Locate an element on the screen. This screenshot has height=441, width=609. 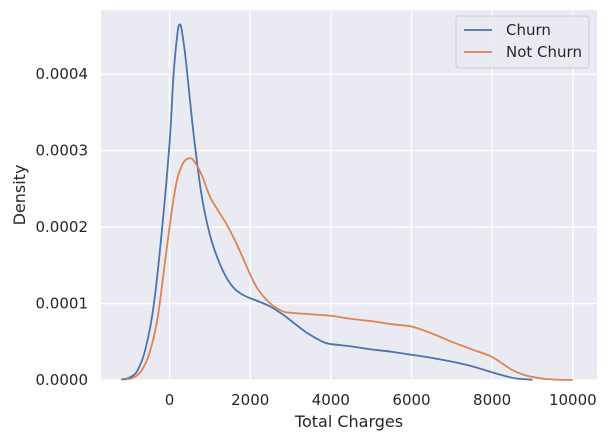
x-tick-label: 0 is located at coordinates (170, 400).